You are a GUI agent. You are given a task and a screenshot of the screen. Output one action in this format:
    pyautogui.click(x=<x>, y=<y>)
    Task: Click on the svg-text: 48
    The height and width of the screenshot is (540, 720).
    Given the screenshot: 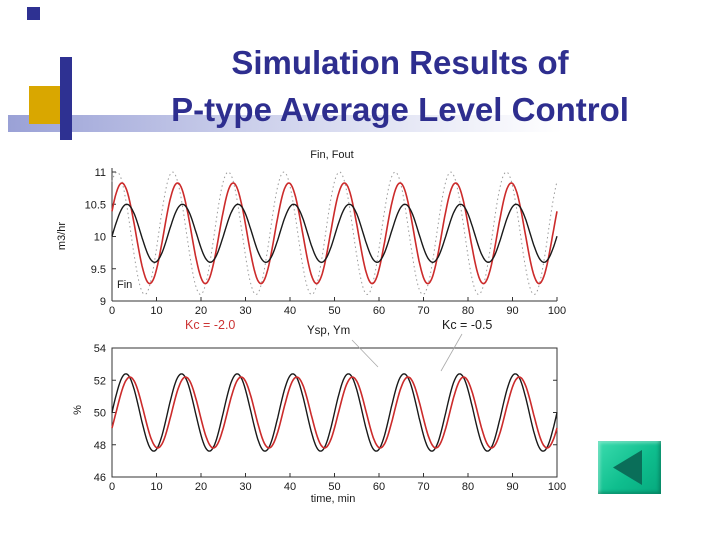 What is the action you would take?
    pyautogui.click(x=100, y=446)
    